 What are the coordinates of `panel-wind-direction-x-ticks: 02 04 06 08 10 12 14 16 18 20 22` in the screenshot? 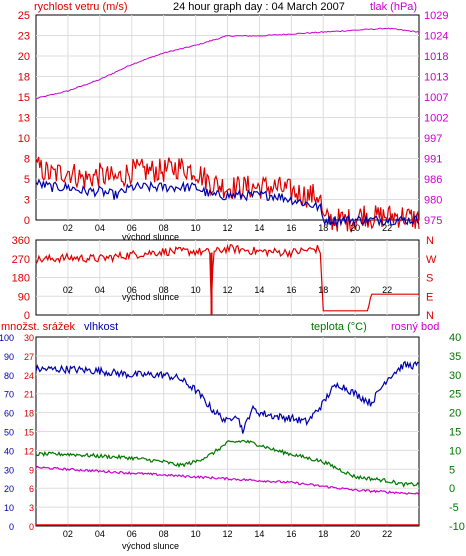 It's located at (227, 290).